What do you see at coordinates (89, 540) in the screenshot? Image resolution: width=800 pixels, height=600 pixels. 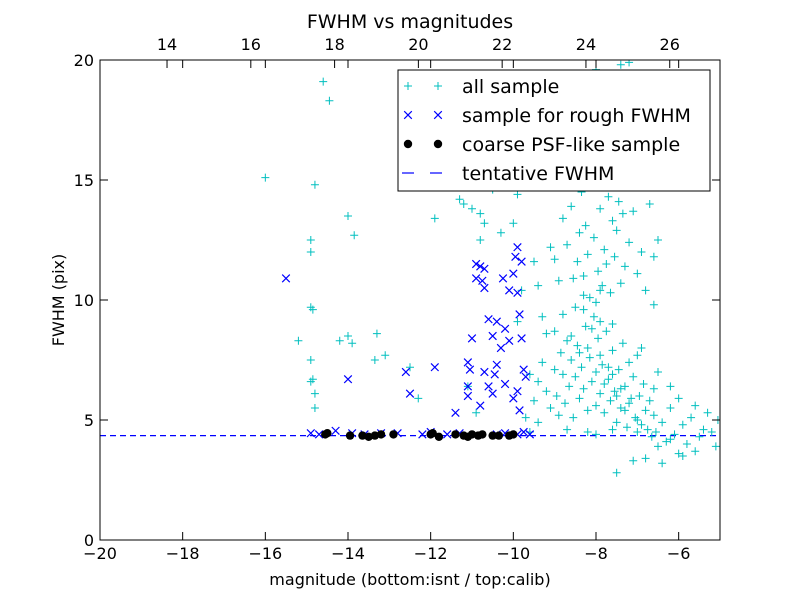 I see `y-tick-label: 0` at bounding box center [89, 540].